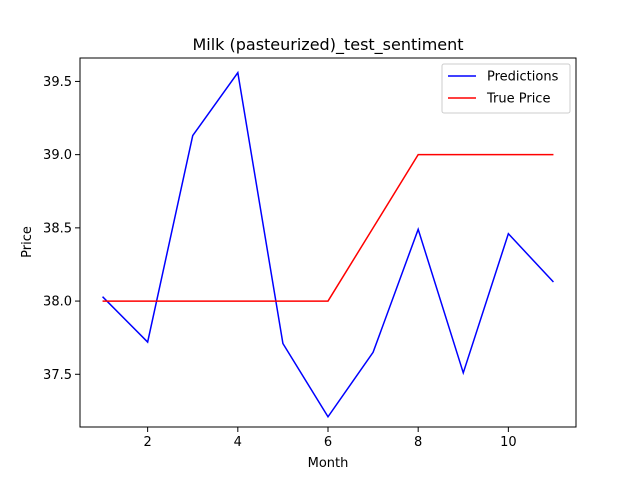 This screenshot has width=640, height=480. What do you see at coordinates (27, 242) in the screenshot?
I see `y-axis-label: Price` at bounding box center [27, 242].